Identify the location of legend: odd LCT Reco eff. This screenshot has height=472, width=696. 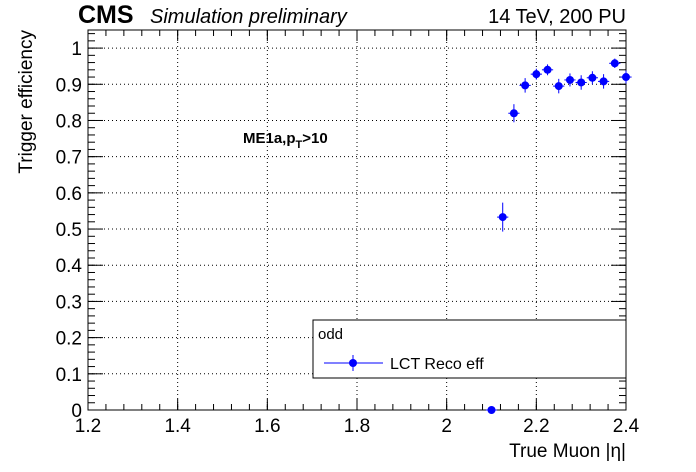
(469, 349).